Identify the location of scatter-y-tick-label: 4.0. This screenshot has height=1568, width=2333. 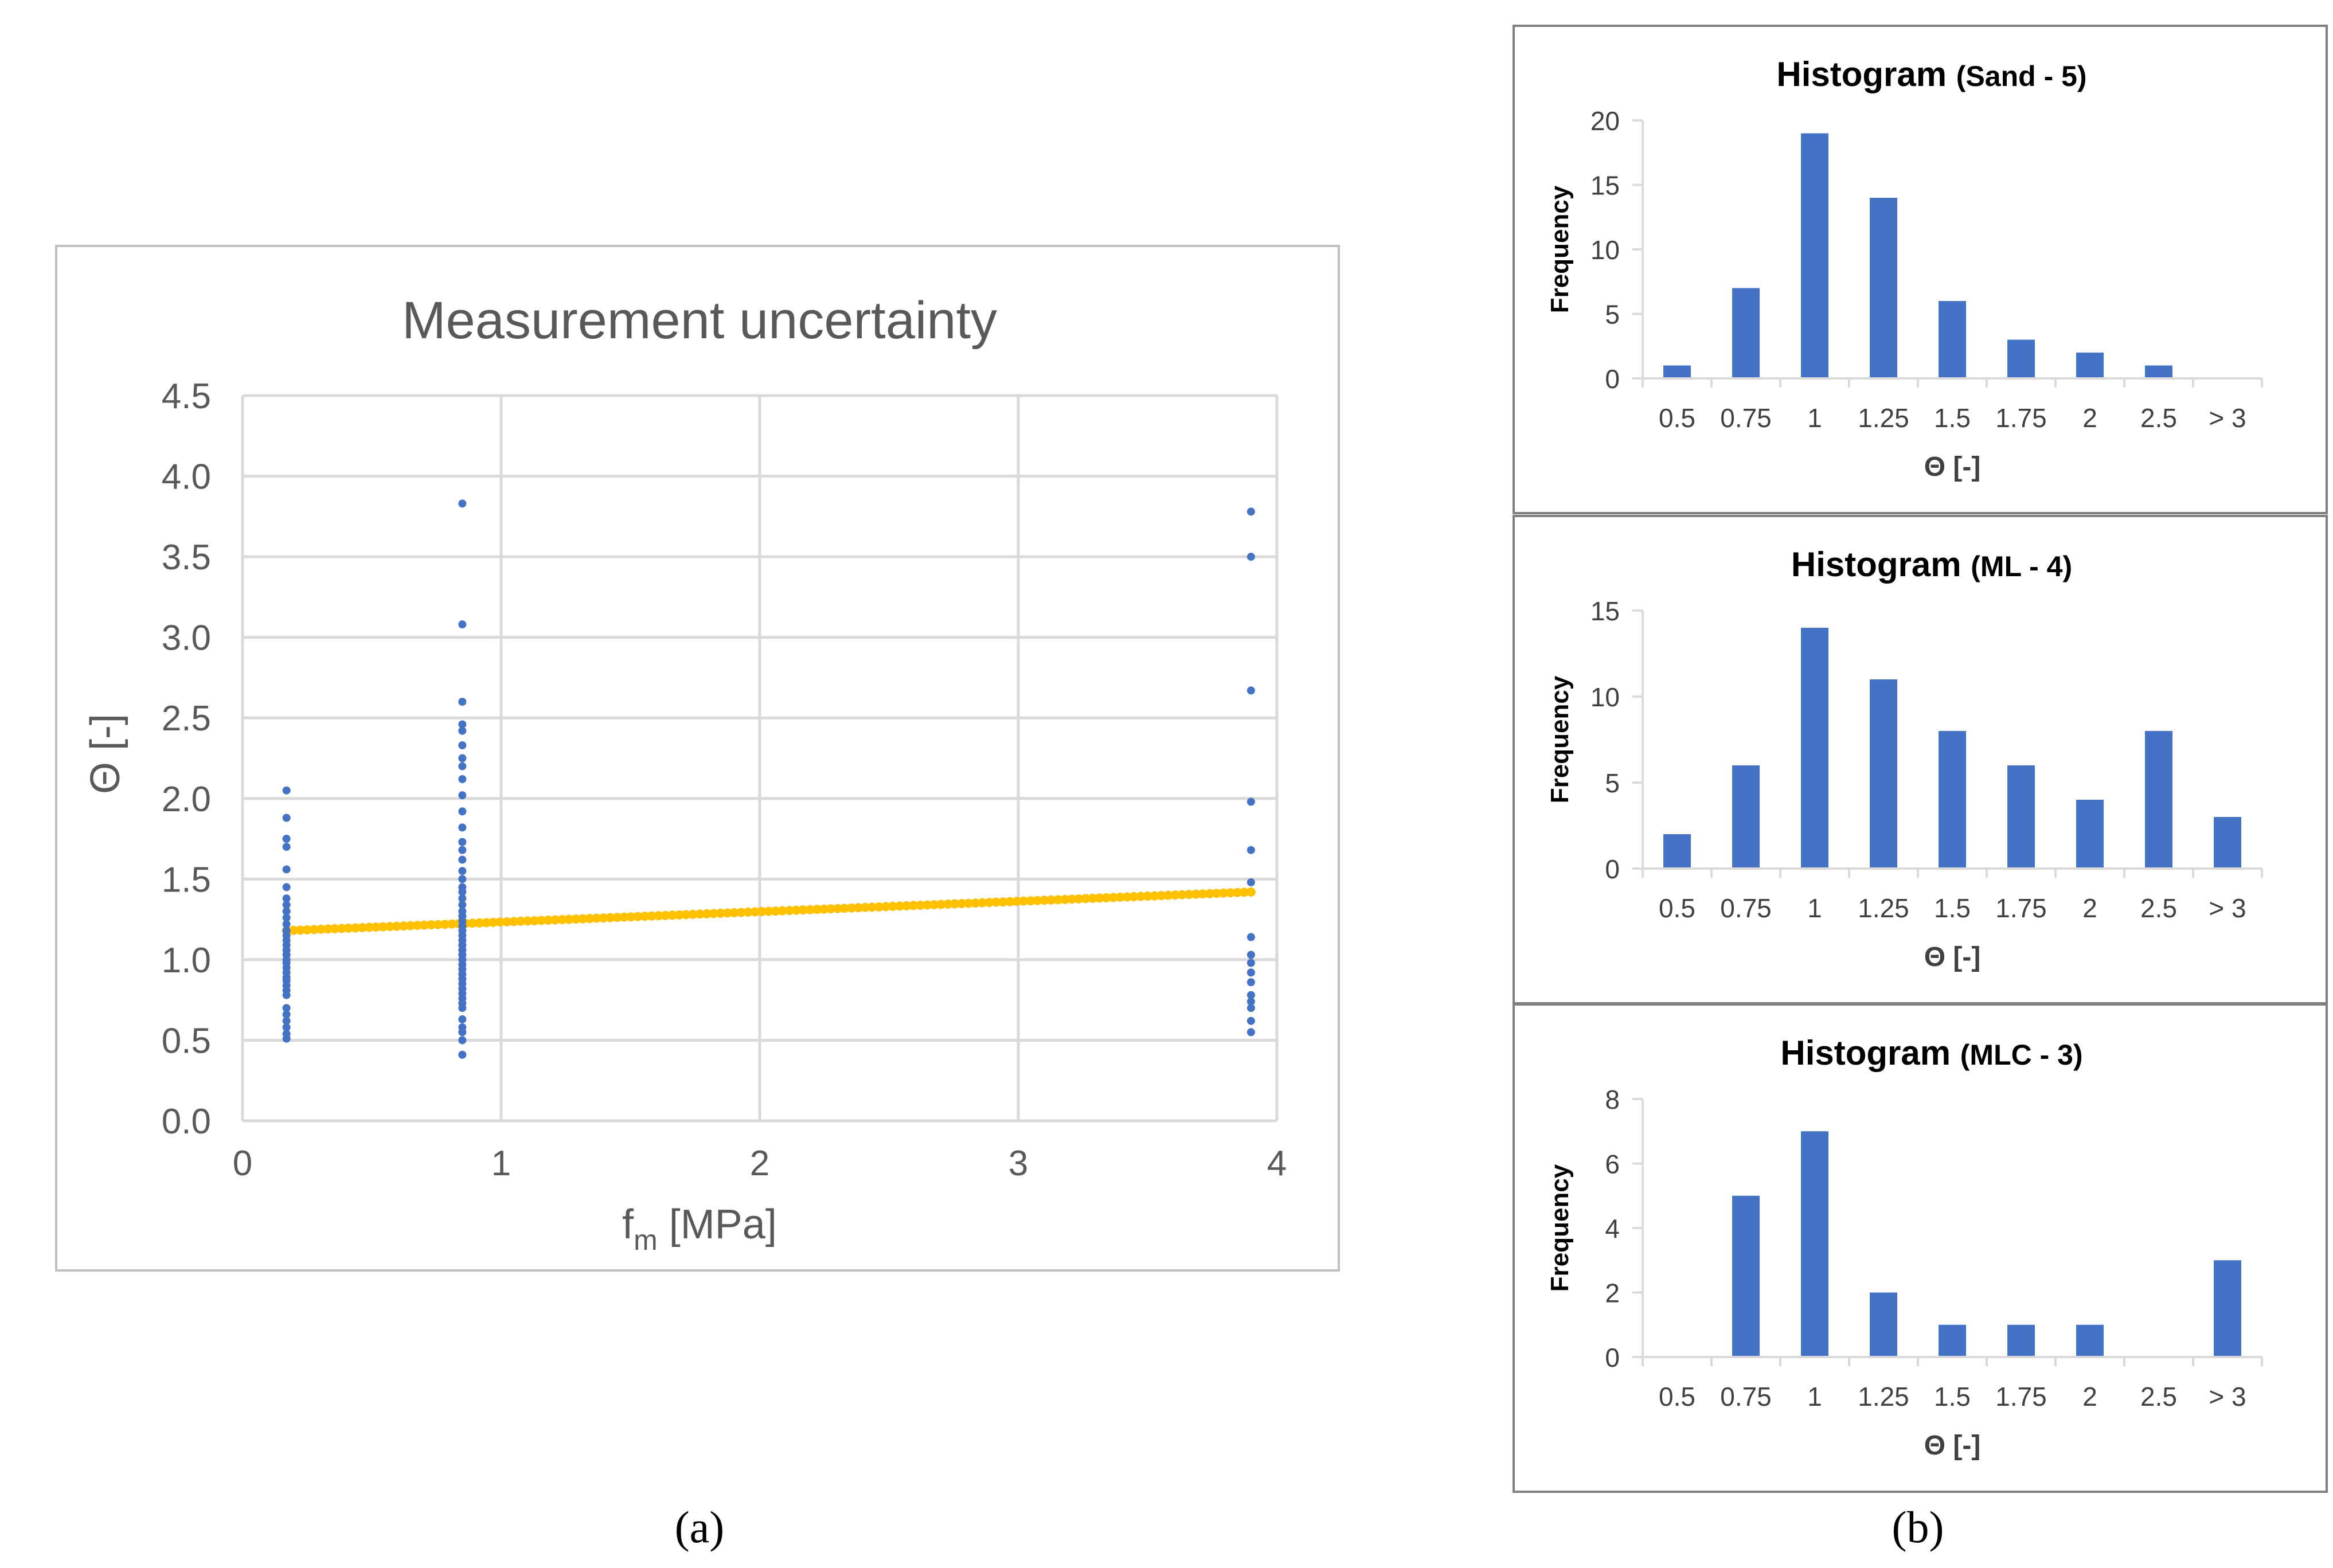
(186, 477).